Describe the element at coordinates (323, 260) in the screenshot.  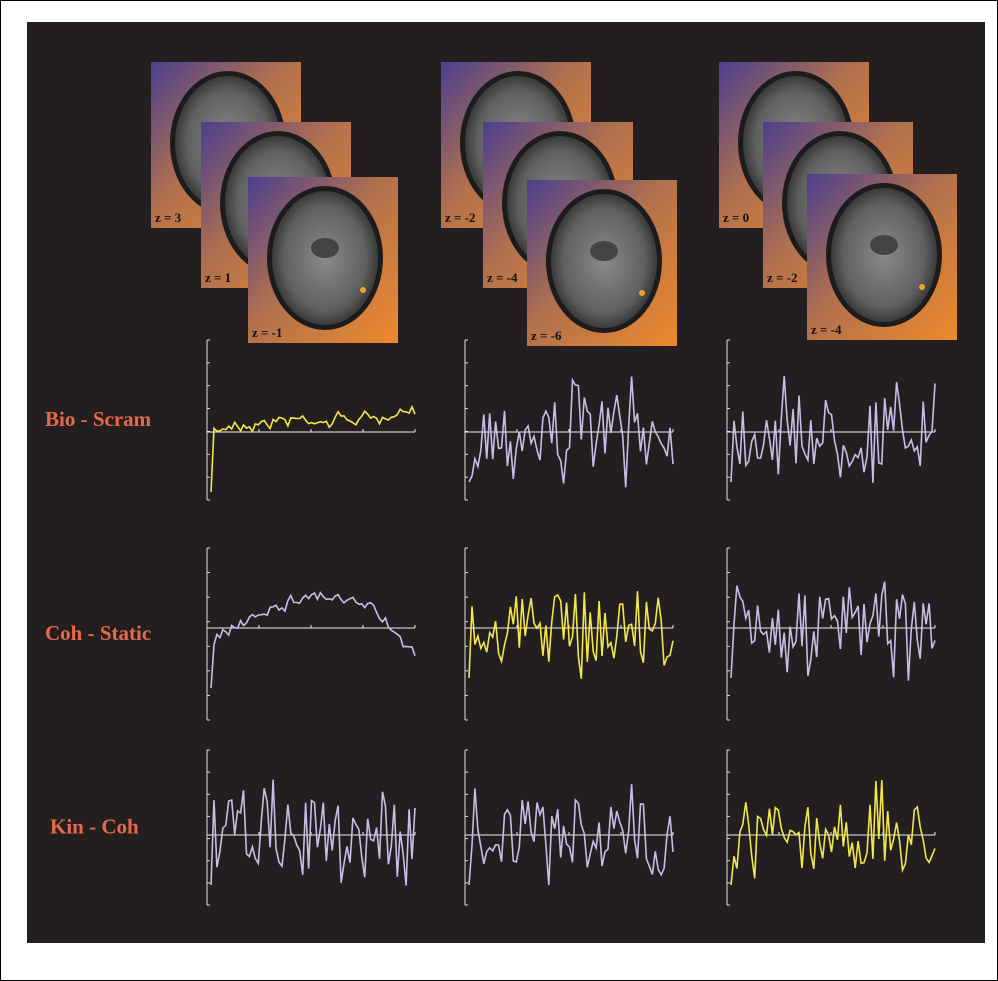
I see `brain-slice: z = -1` at that location.